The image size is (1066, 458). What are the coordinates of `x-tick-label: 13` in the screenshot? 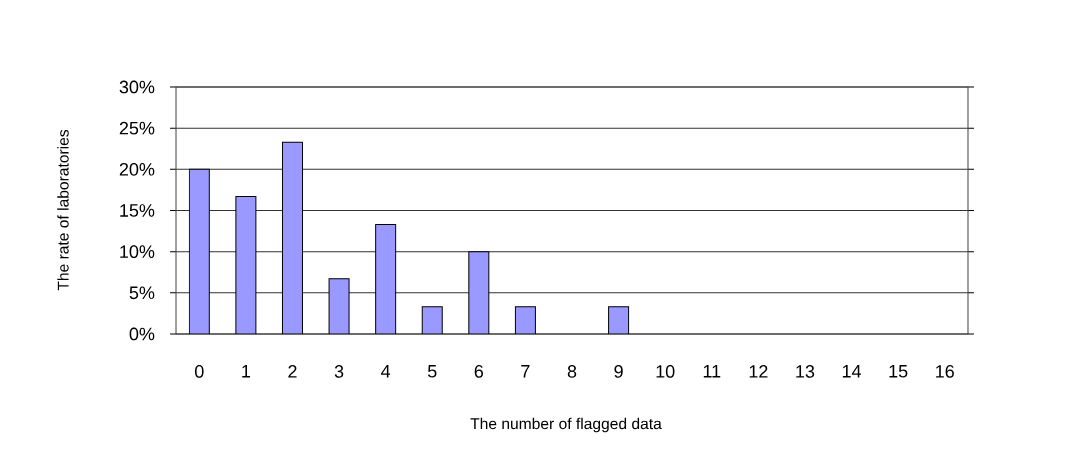 It's located at (805, 371).